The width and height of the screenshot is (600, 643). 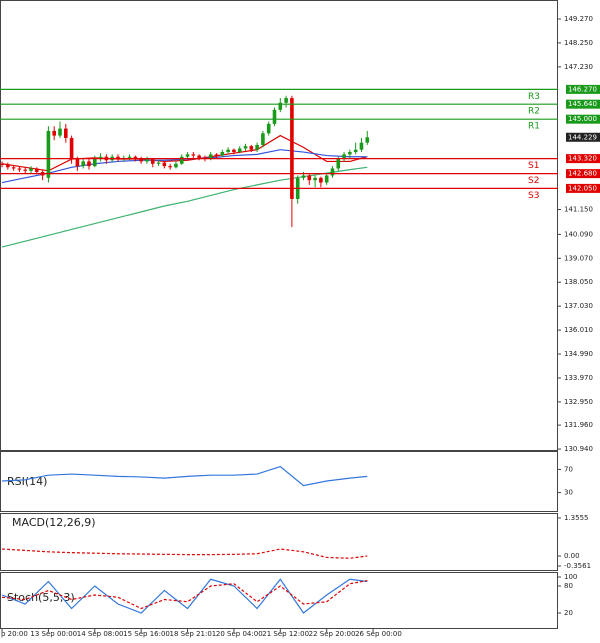 I want to click on y-tick-label: 100, so click(x=570, y=577).